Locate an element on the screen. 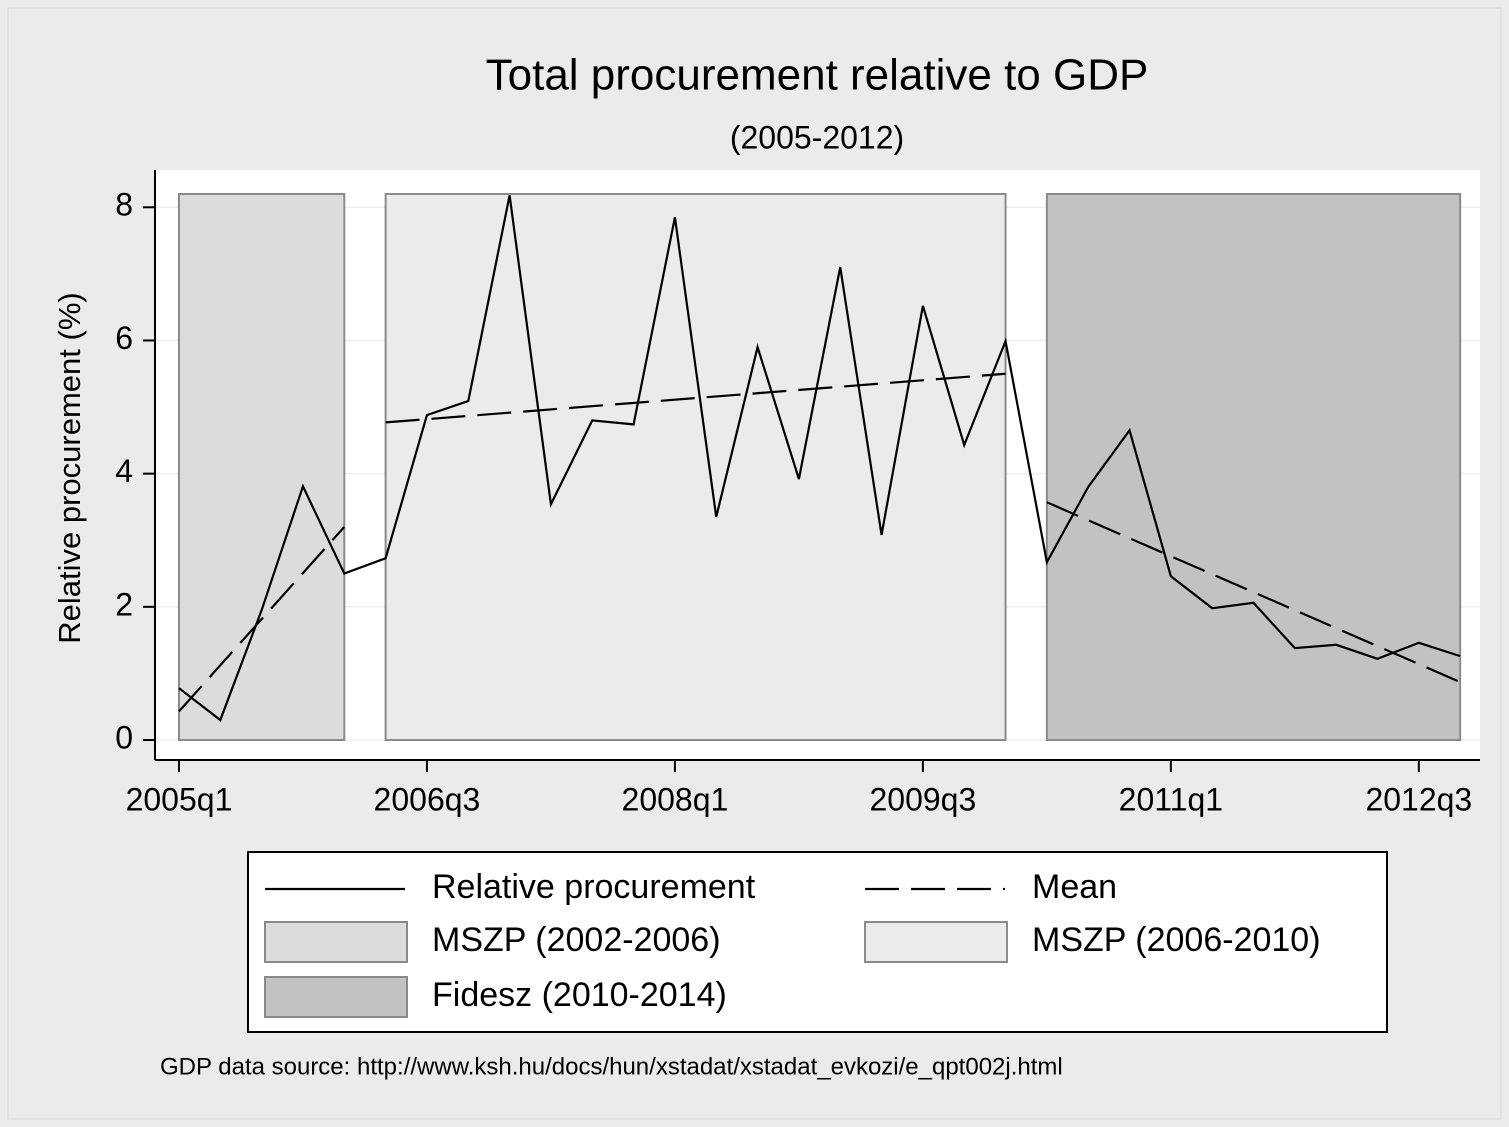 The width and height of the screenshot is (1509, 1127). chart-title: Total procurement relative to GDP is located at coordinates (817, 75).